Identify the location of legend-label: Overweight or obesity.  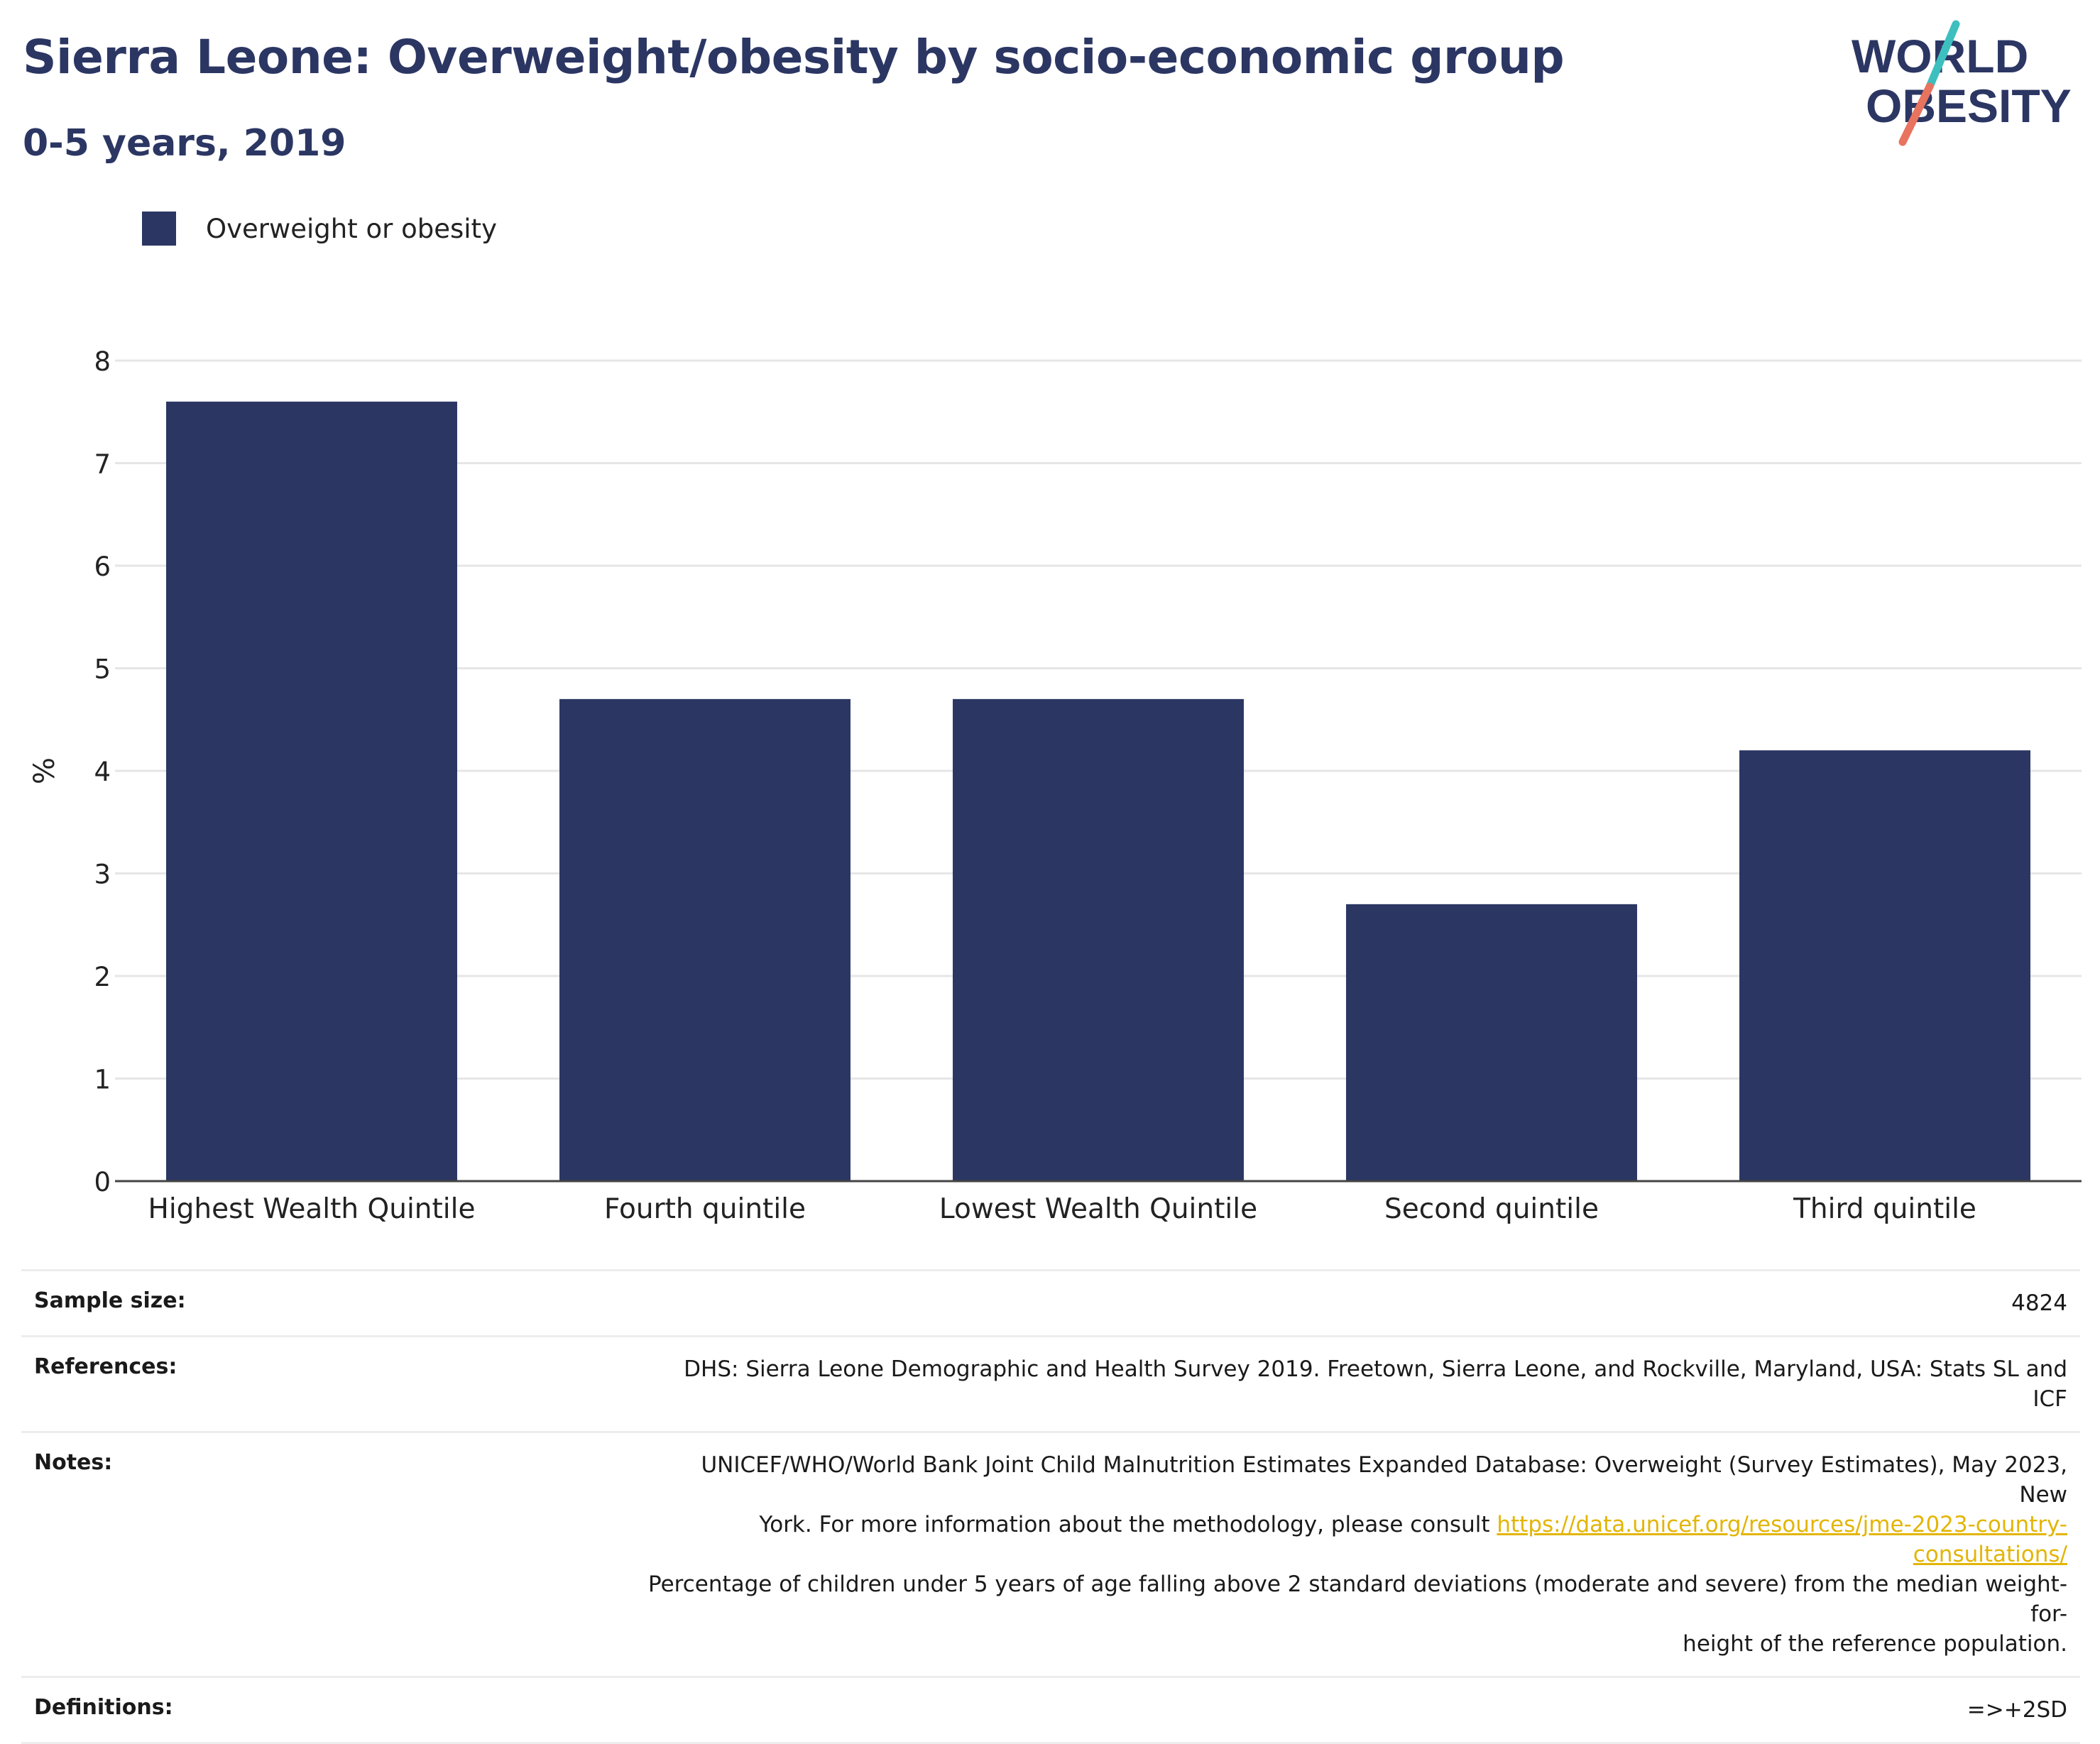
(351, 228).